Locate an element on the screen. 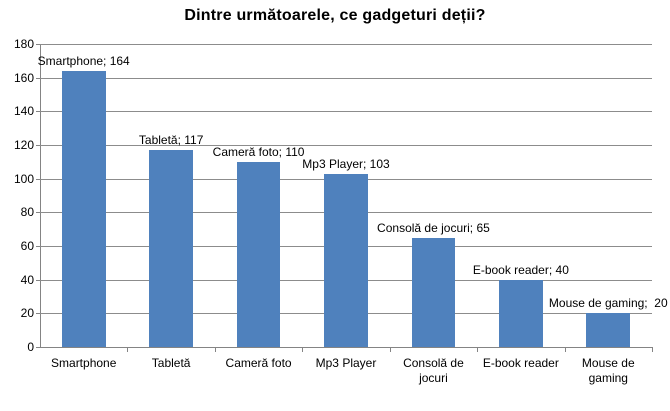 This screenshot has height=411, width=670. y-axis-tick-label: 160 is located at coordinates (23, 77).